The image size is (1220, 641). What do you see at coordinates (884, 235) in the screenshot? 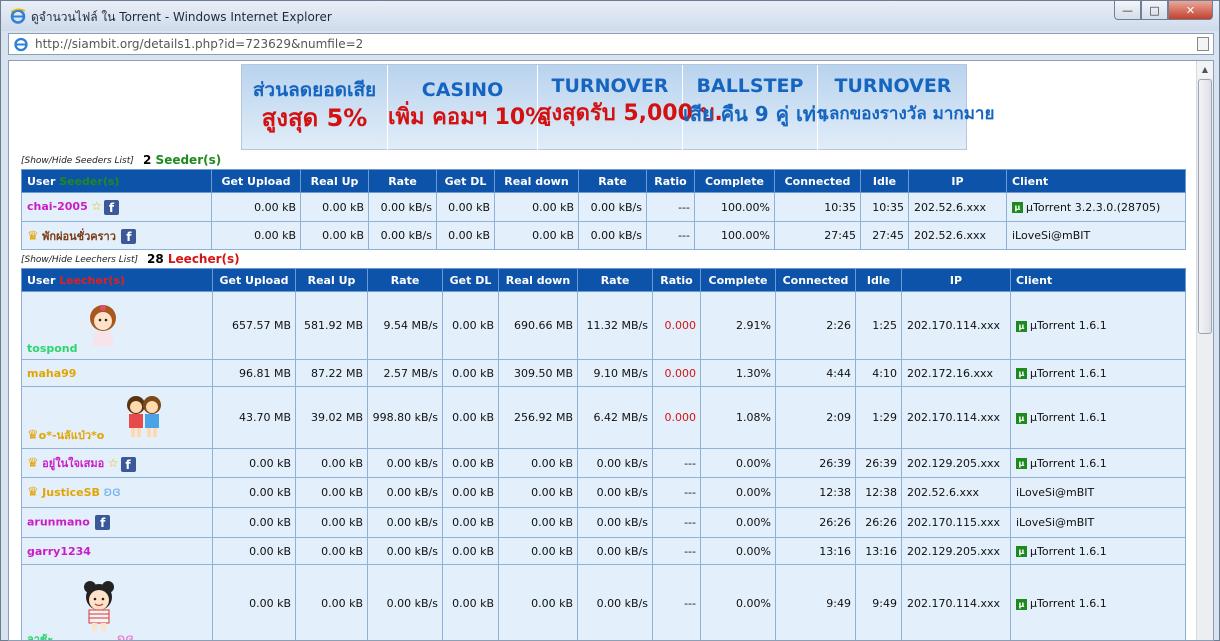
I see `idle-cell: 27:45` at bounding box center [884, 235].